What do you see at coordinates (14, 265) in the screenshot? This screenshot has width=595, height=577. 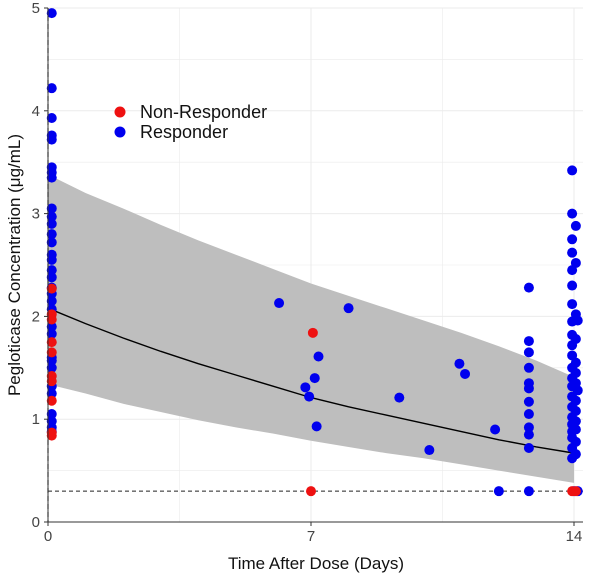 I see `y-axis-title: Pegloticase Concentration (μg/mL)` at bounding box center [14, 265].